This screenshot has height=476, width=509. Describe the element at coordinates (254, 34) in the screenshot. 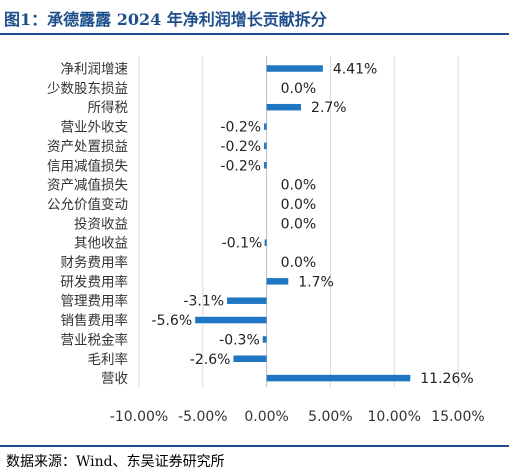

I see `top-rule` at that location.